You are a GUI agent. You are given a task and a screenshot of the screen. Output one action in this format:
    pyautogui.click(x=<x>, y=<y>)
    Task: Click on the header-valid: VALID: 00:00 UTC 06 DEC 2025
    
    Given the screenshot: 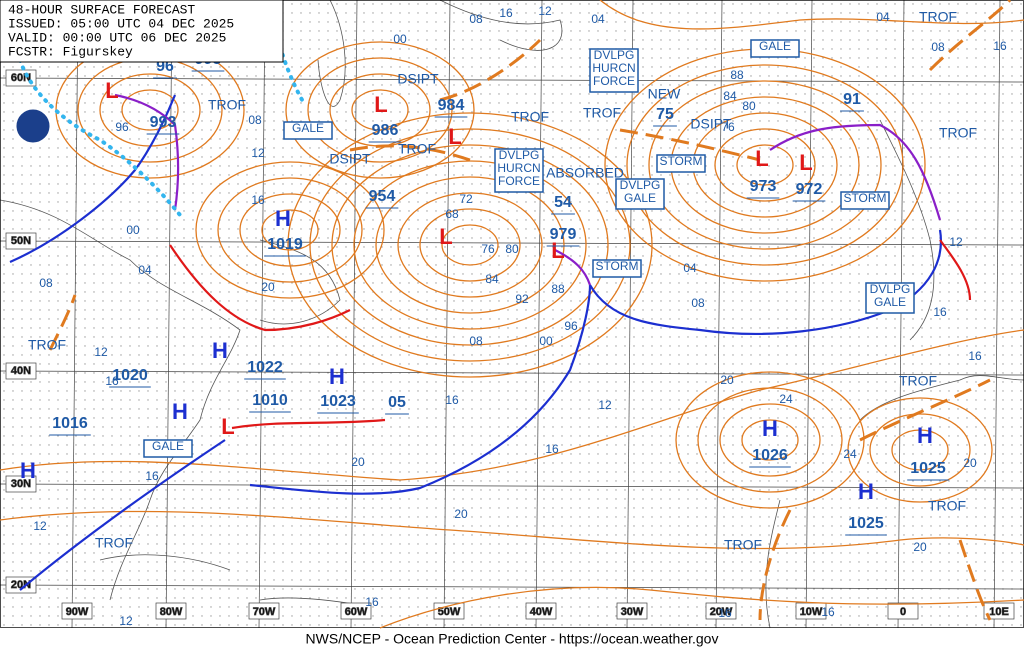 What is the action you would take?
    pyautogui.click(x=117, y=37)
    